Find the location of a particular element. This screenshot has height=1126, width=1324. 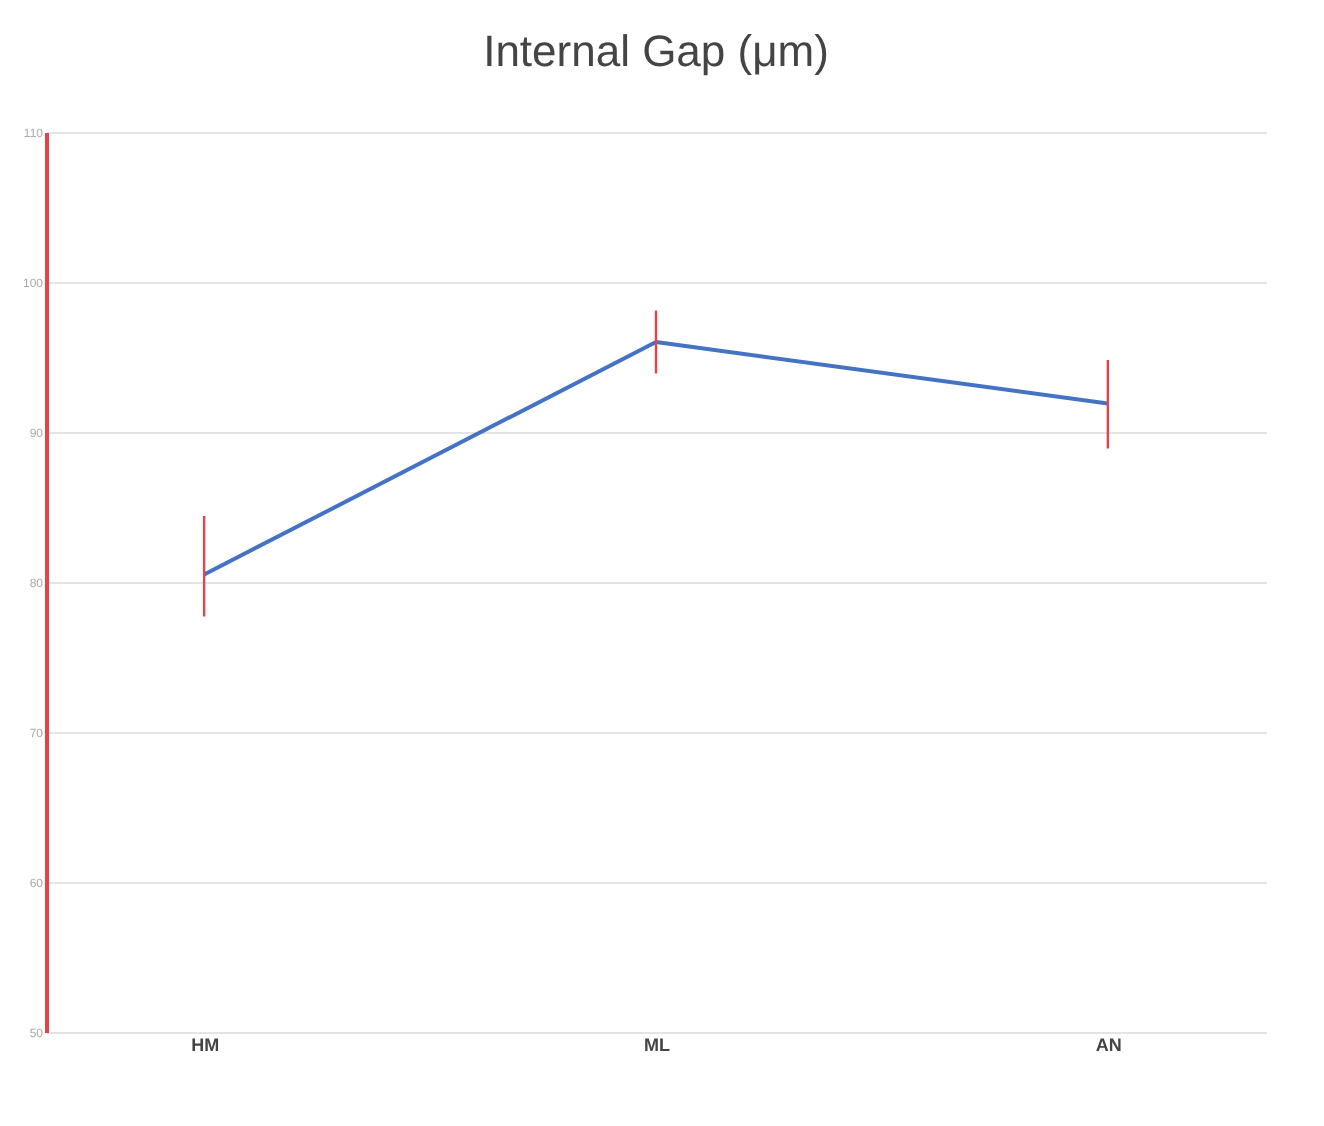

x-tick-label: HM is located at coordinates (205, 1045).